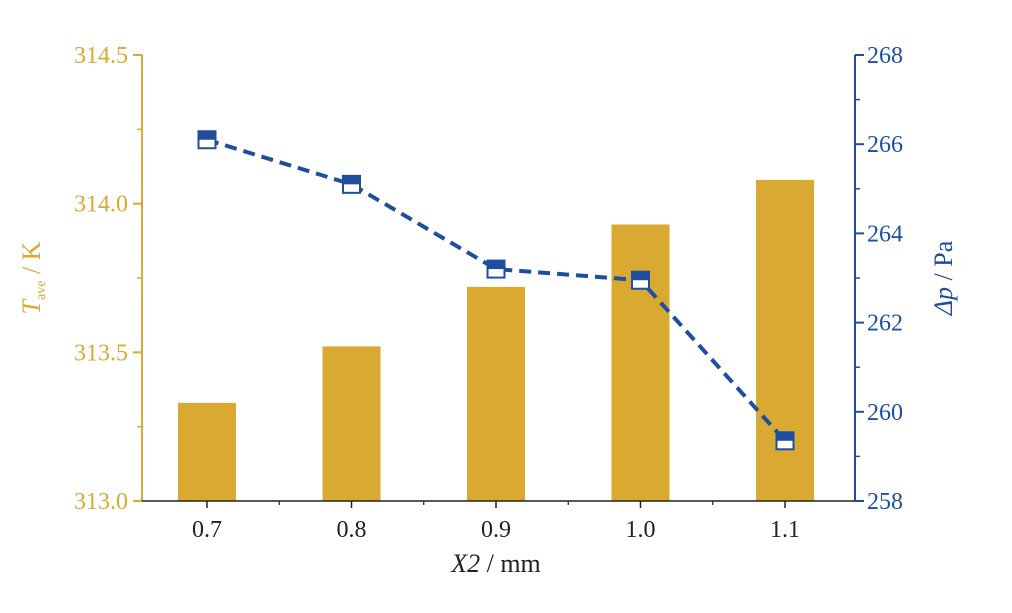  I want to click on bar-1.0, so click(640, 363).